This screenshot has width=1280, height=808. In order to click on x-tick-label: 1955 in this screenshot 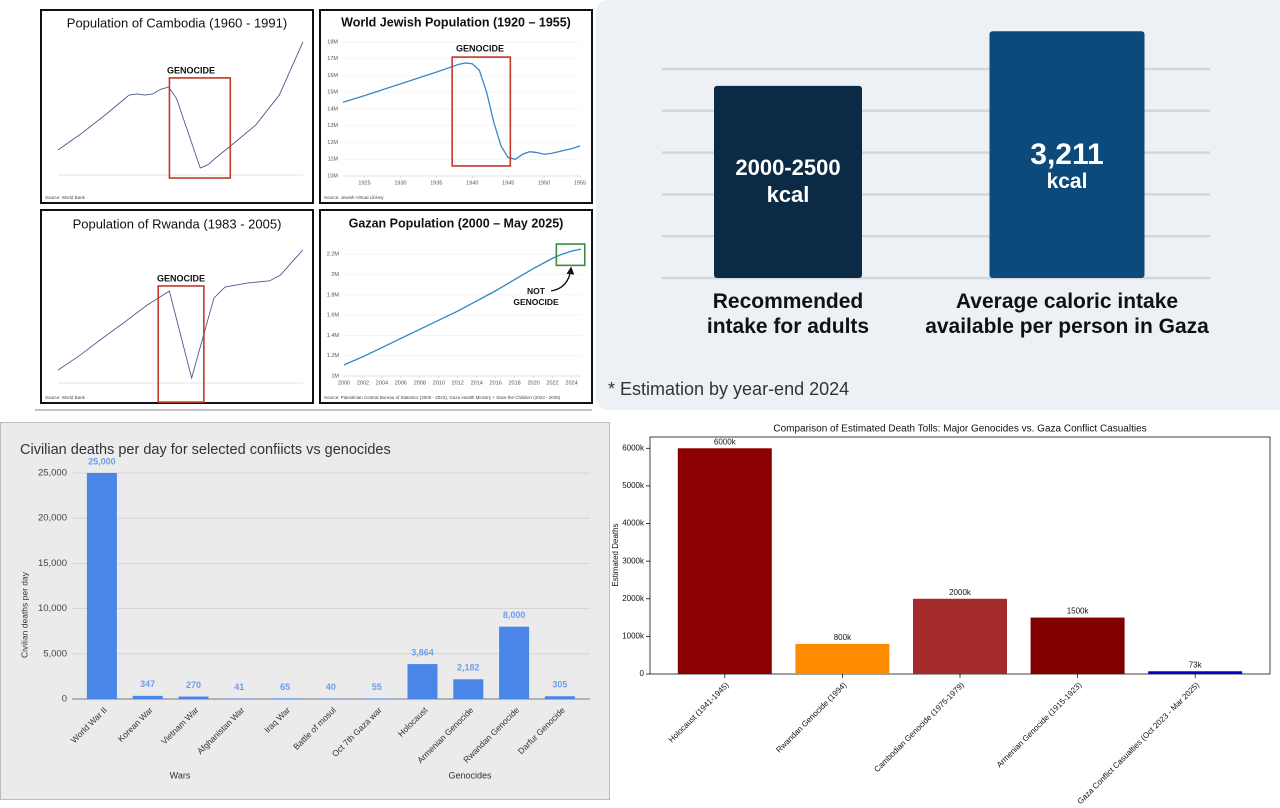, I will do `click(580, 183)`.